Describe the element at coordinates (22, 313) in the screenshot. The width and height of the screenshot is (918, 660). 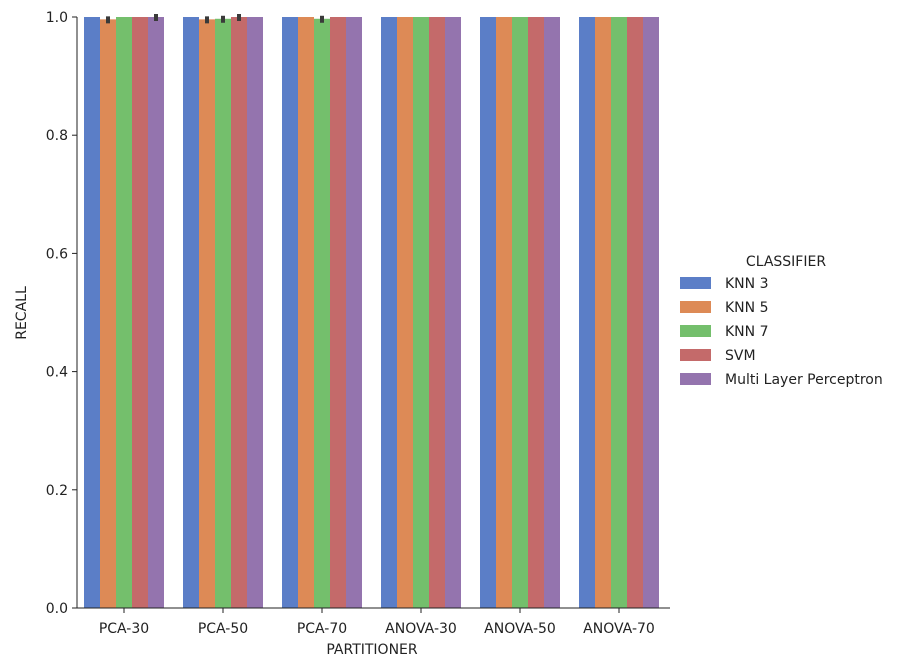
I see `y-axis-title: RECALL` at that location.